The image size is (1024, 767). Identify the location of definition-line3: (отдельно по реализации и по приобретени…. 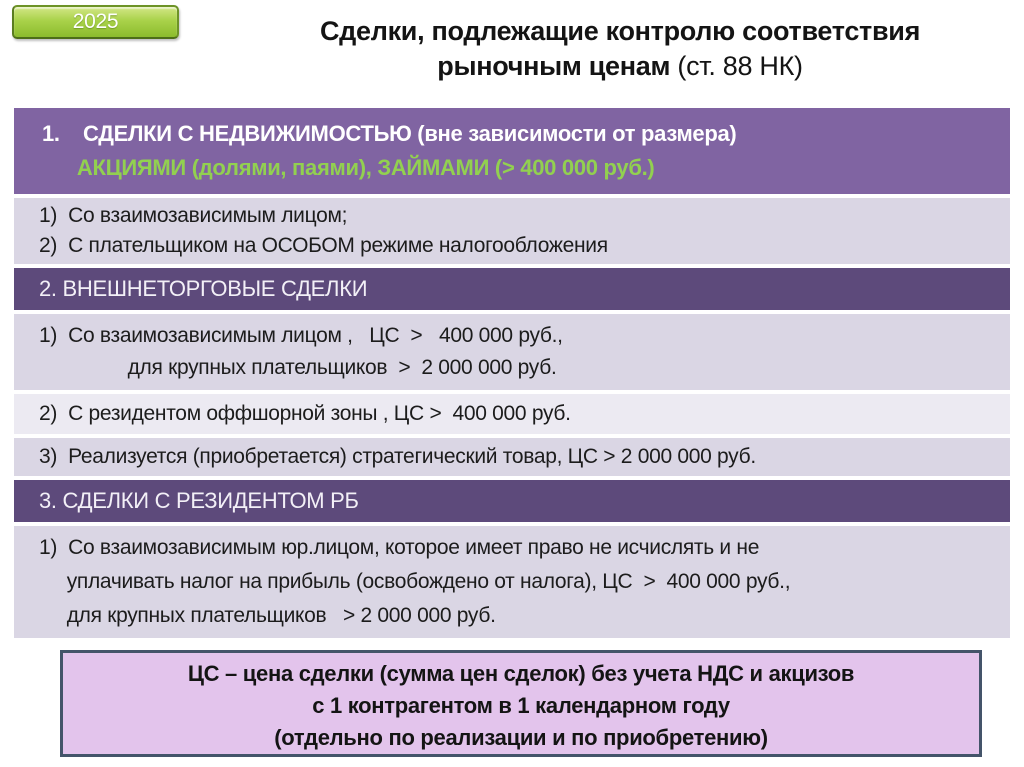
(521, 737).